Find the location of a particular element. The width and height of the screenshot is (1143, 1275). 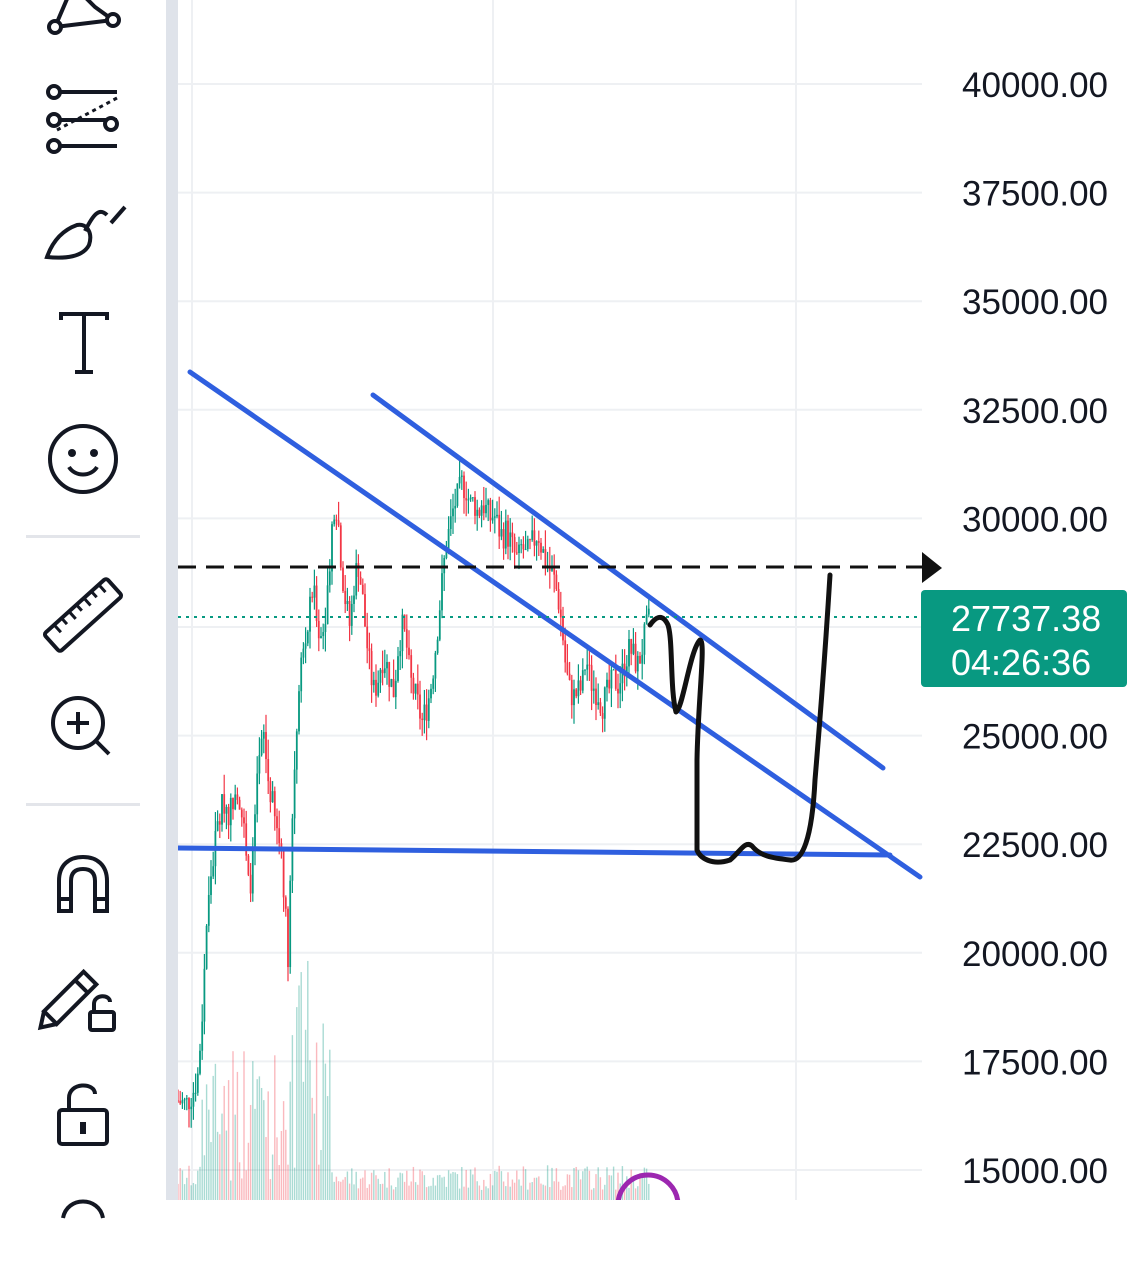

upper-trendline is located at coordinates (628, 581).